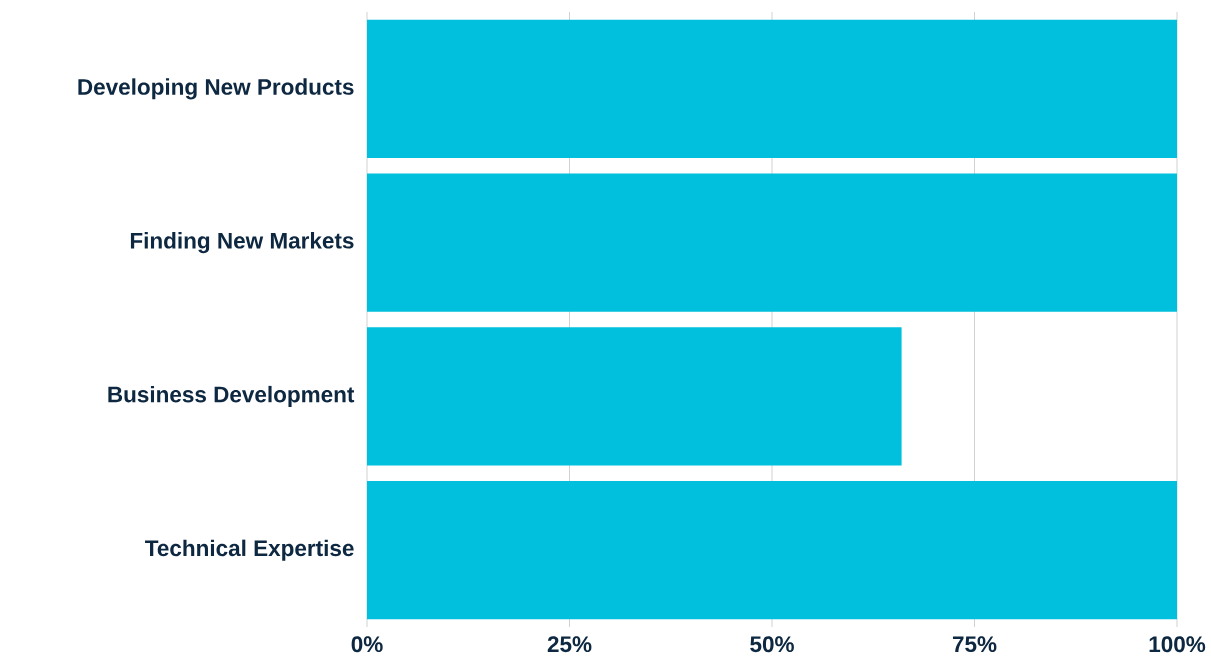 The image size is (1211, 662). I want to click on y-tick-label: Technical Expertise, so click(249, 550).